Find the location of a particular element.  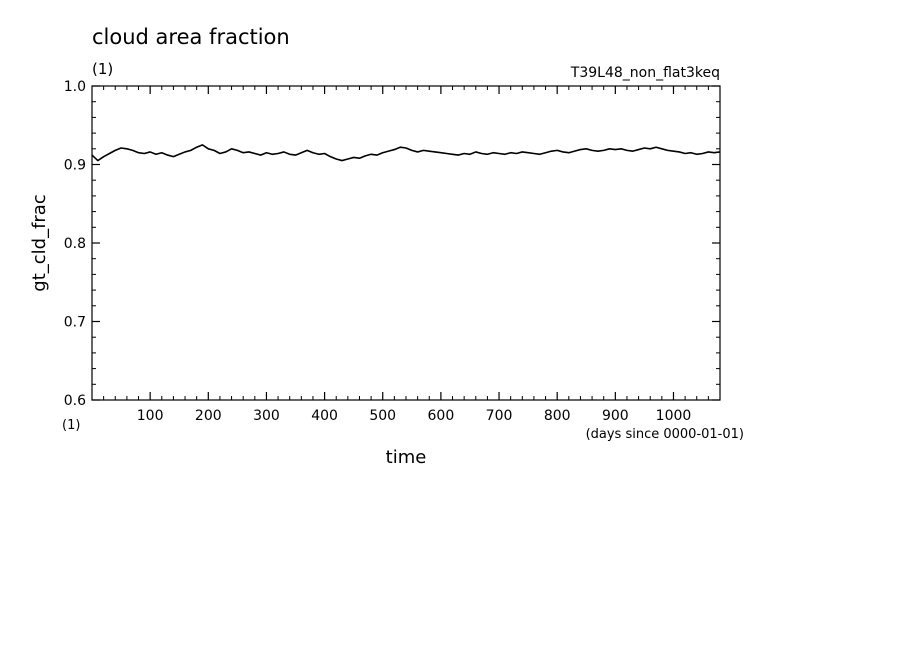

y-tick-label: 0.6 is located at coordinates (75, 401).